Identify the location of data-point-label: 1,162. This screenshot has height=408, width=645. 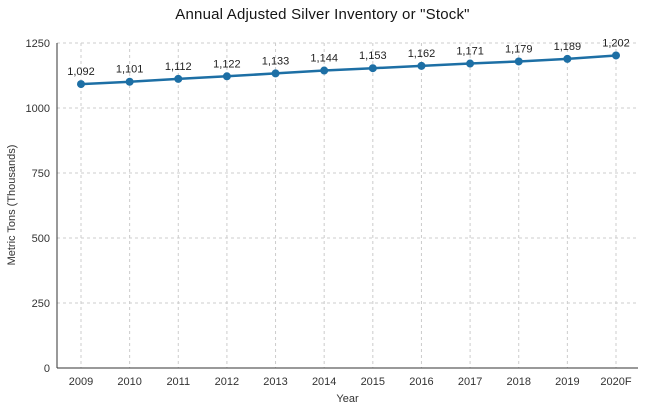
(422, 54).